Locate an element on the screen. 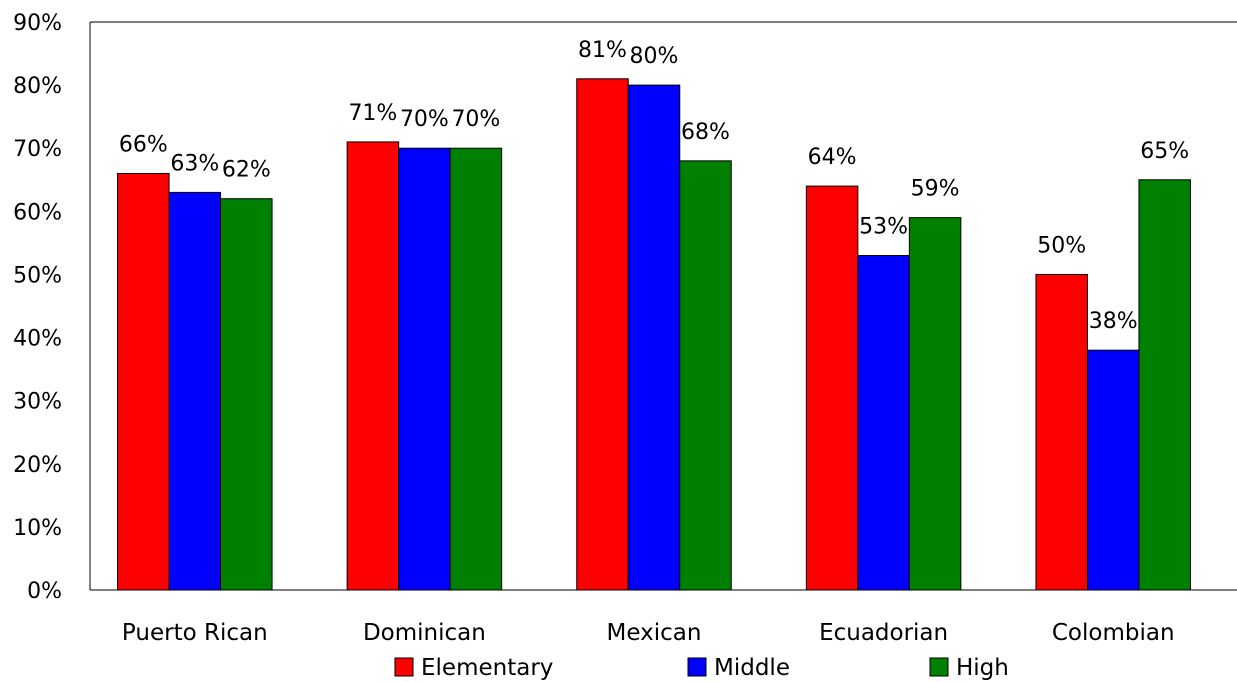 Image resolution: width=1237 pixels, height=682 pixels. legend: Elementary Middle High is located at coordinates (701, 668).